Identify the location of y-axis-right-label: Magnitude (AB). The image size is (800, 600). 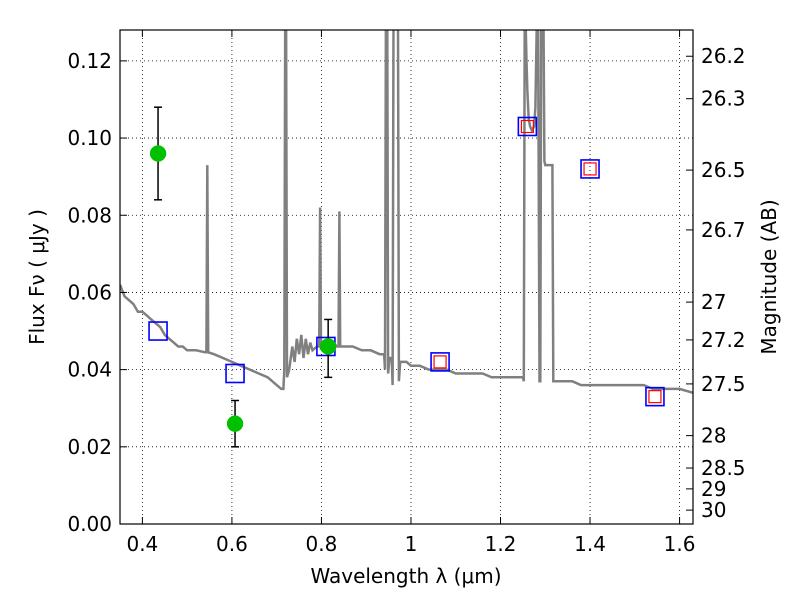
(769, 276).